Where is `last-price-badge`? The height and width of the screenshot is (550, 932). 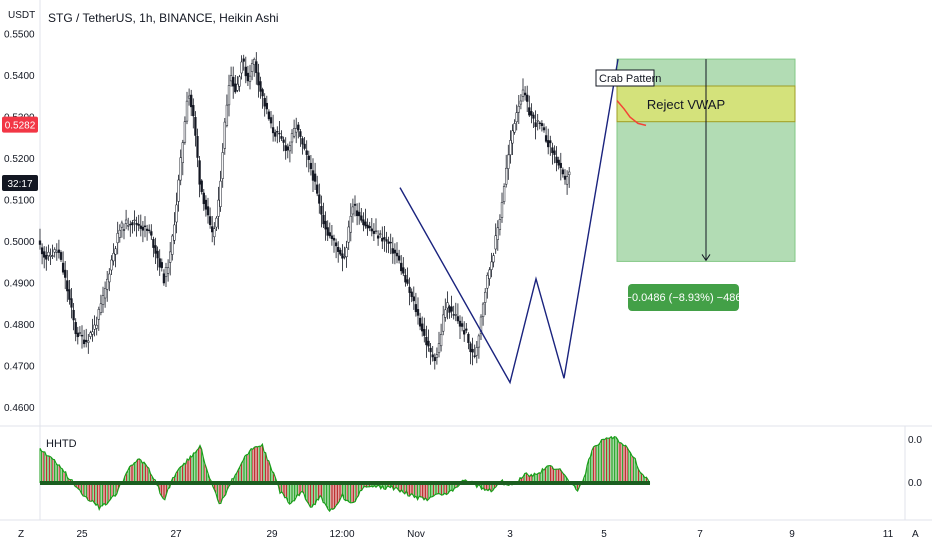
last-price-badge is located at coordinates (20, 124).